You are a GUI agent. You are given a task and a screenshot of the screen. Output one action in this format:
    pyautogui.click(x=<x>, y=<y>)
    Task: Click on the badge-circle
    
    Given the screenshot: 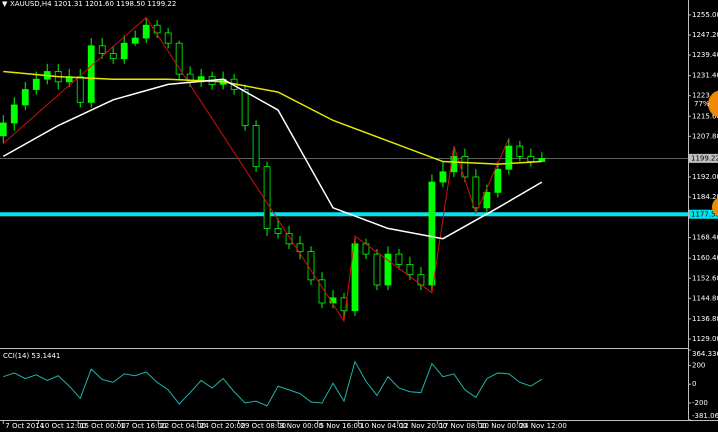 What is the action you would take?
    pyautogui.click(x=713, y=104)
    